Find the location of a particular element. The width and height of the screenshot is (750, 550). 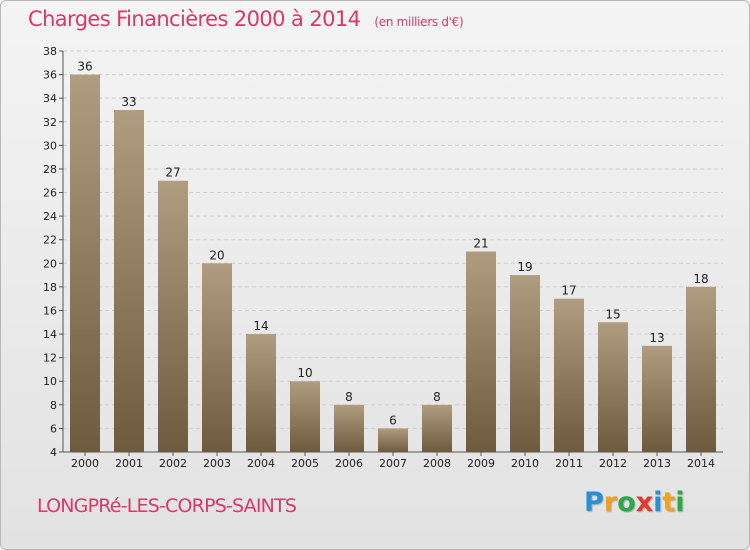

y-tick-label: 16 is located at coordinates (50, 310).